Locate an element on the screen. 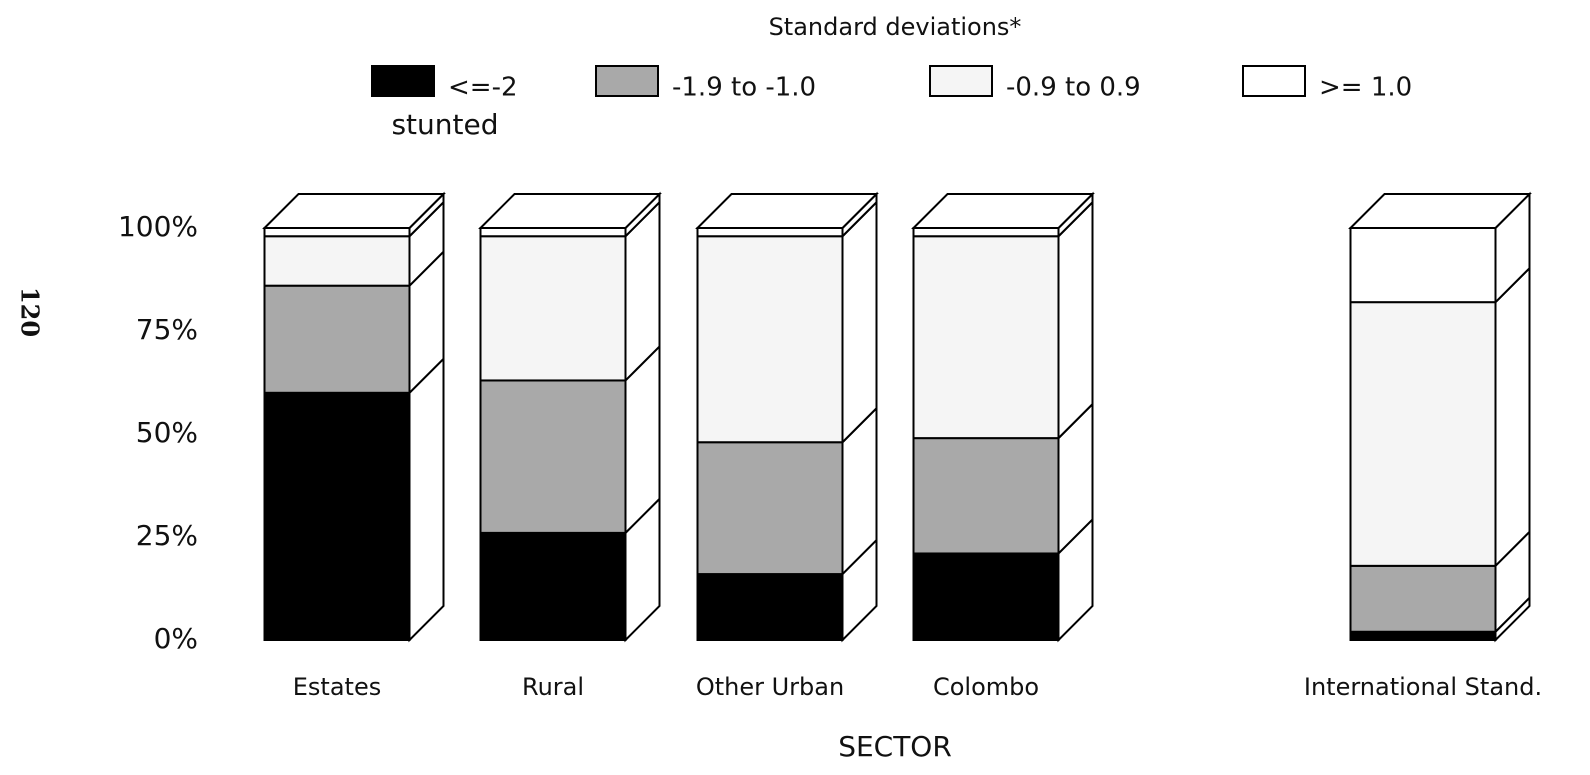  y-tick-label: 0% is located at coordinates (176, 638).